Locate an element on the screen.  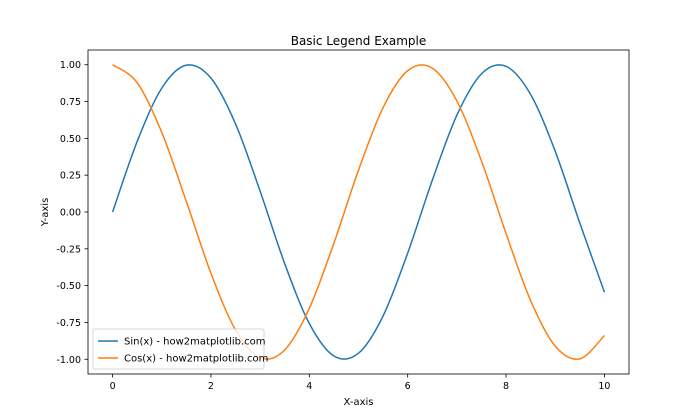
legend-box is located at coordinates (178, 349).